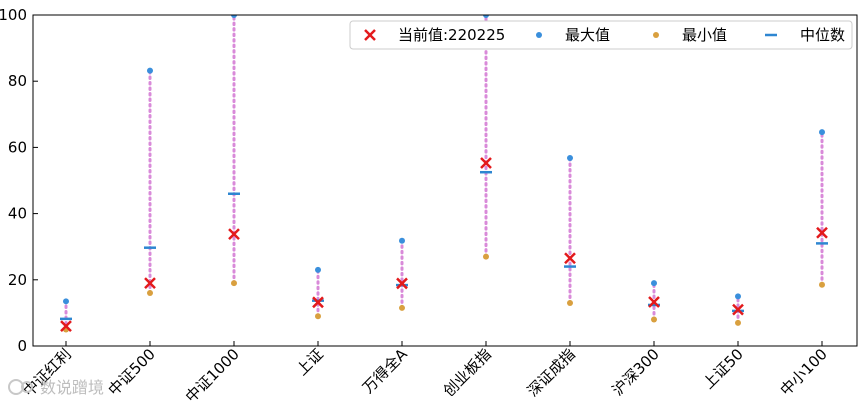  What do you see at coordinates (17, 81) in the screenshot?
I see `y-tick-label: 80` at bounding box center [17, 81].